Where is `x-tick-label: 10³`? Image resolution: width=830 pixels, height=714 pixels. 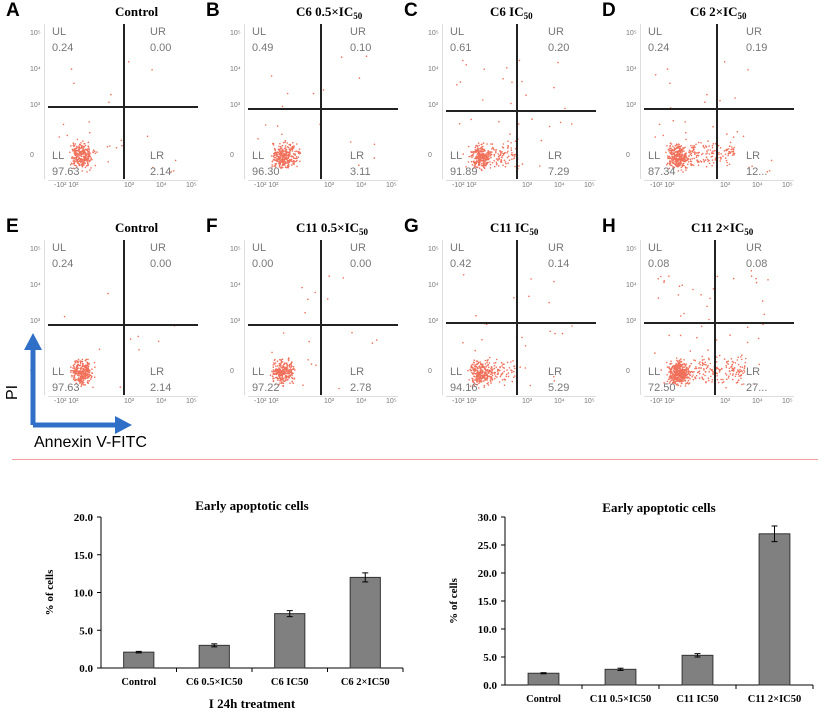
x-tick-label: 10³ is located at coordinates (527, 401).